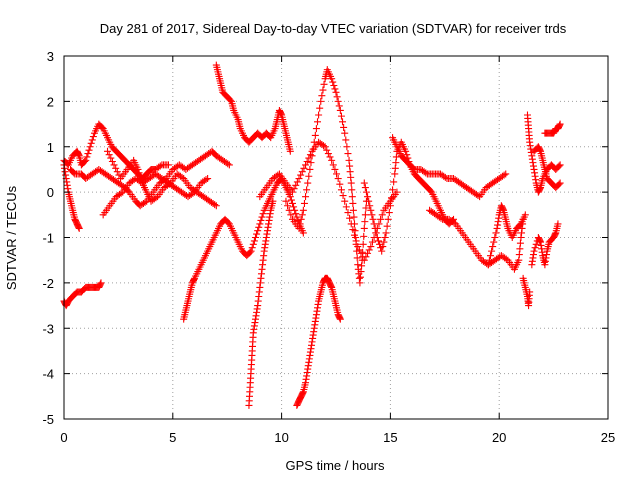 This screenshot has width=640, height=480. What do you see at coordinates (50, 192) in the screenshot?
I see `y-tick-label: 0` at bounding box center [50, 192].